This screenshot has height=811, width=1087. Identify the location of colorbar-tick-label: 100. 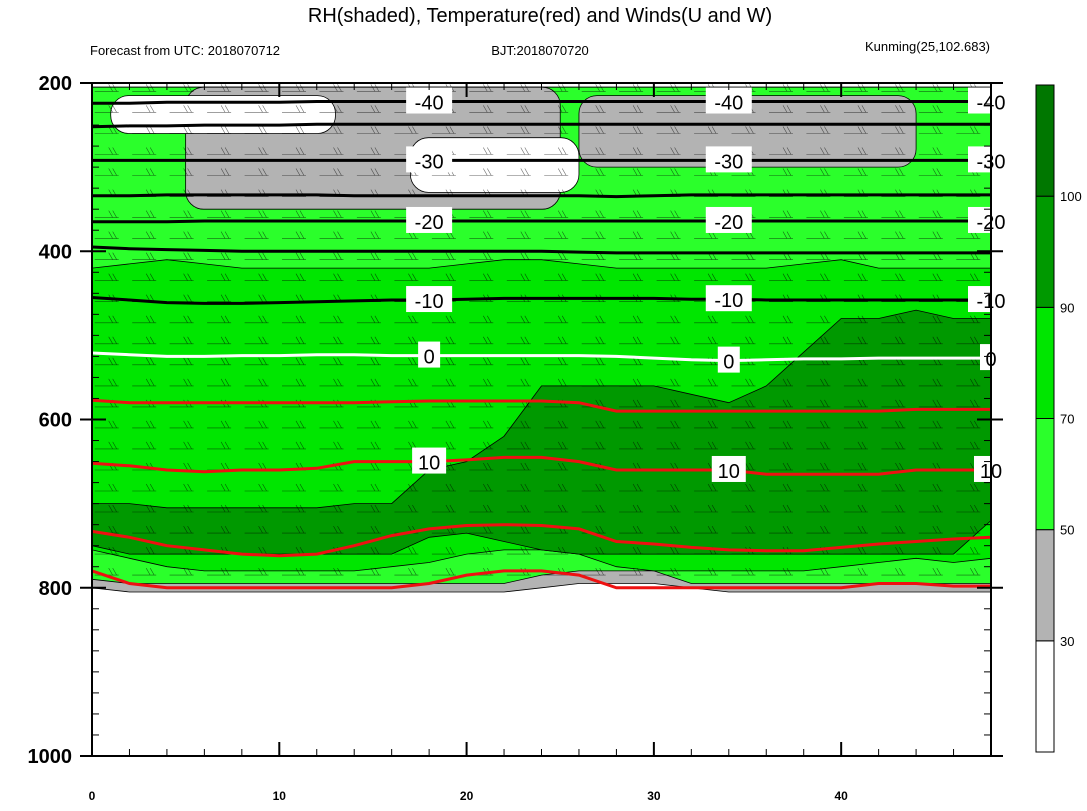
(1071, 196).